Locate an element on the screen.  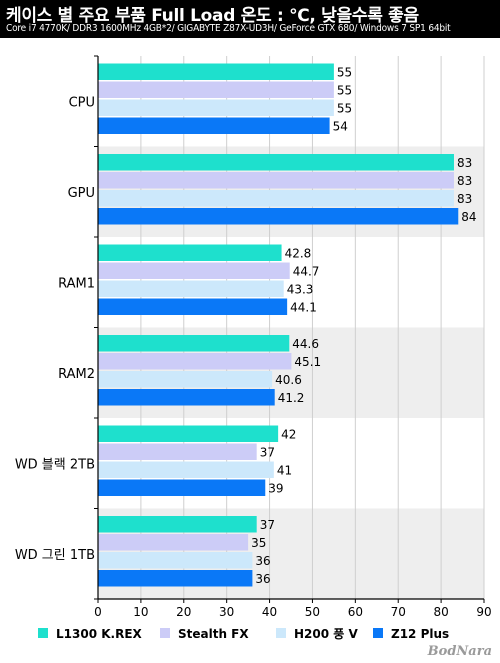
x-tick-label: 0 is located at coordinates (98, 612).